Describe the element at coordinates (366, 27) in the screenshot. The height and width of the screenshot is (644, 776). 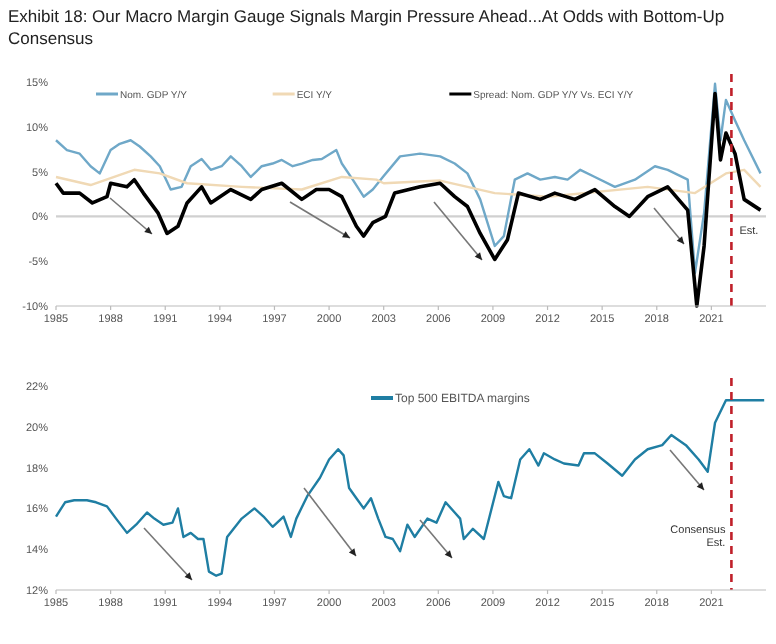
I see `chart-title: Exhibit 18: Our Macro Margin Gauge Signals Margin Pressure Ahead...At Odds with Bottom-Up Consensus` at that location.